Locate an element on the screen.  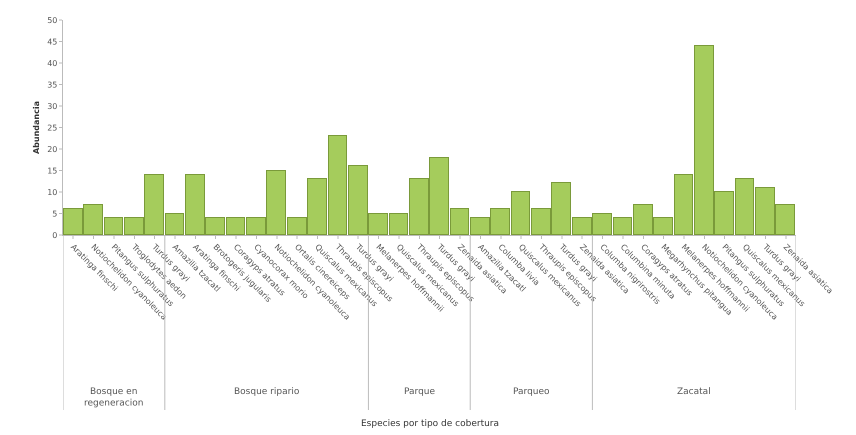
y-tick-label: 45 is located at coordinates (52, 41).